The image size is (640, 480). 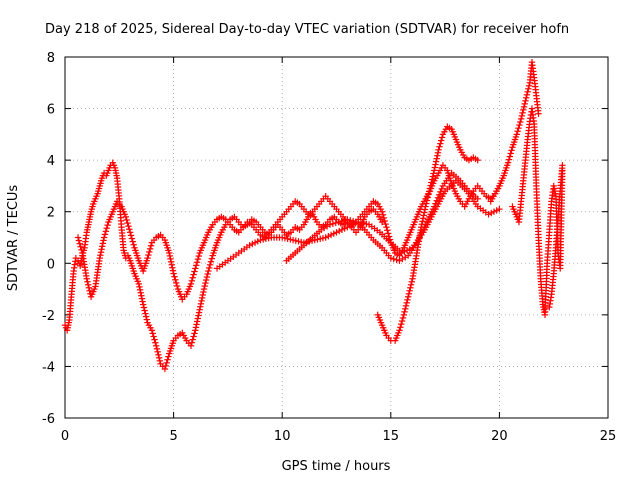 I want to click on y-tick-label: 4, so click(x=51, y=161).